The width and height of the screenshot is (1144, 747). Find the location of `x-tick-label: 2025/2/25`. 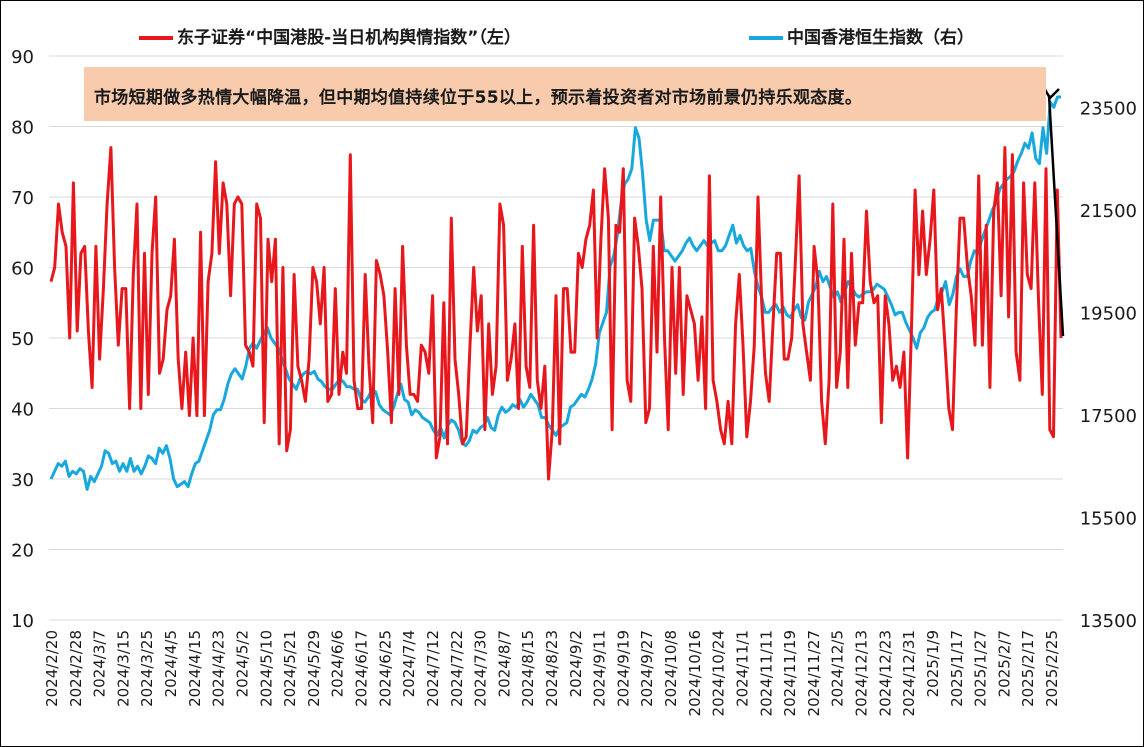

x-tick-label: 2025/2/25 is located at coordinates (1052, 668).